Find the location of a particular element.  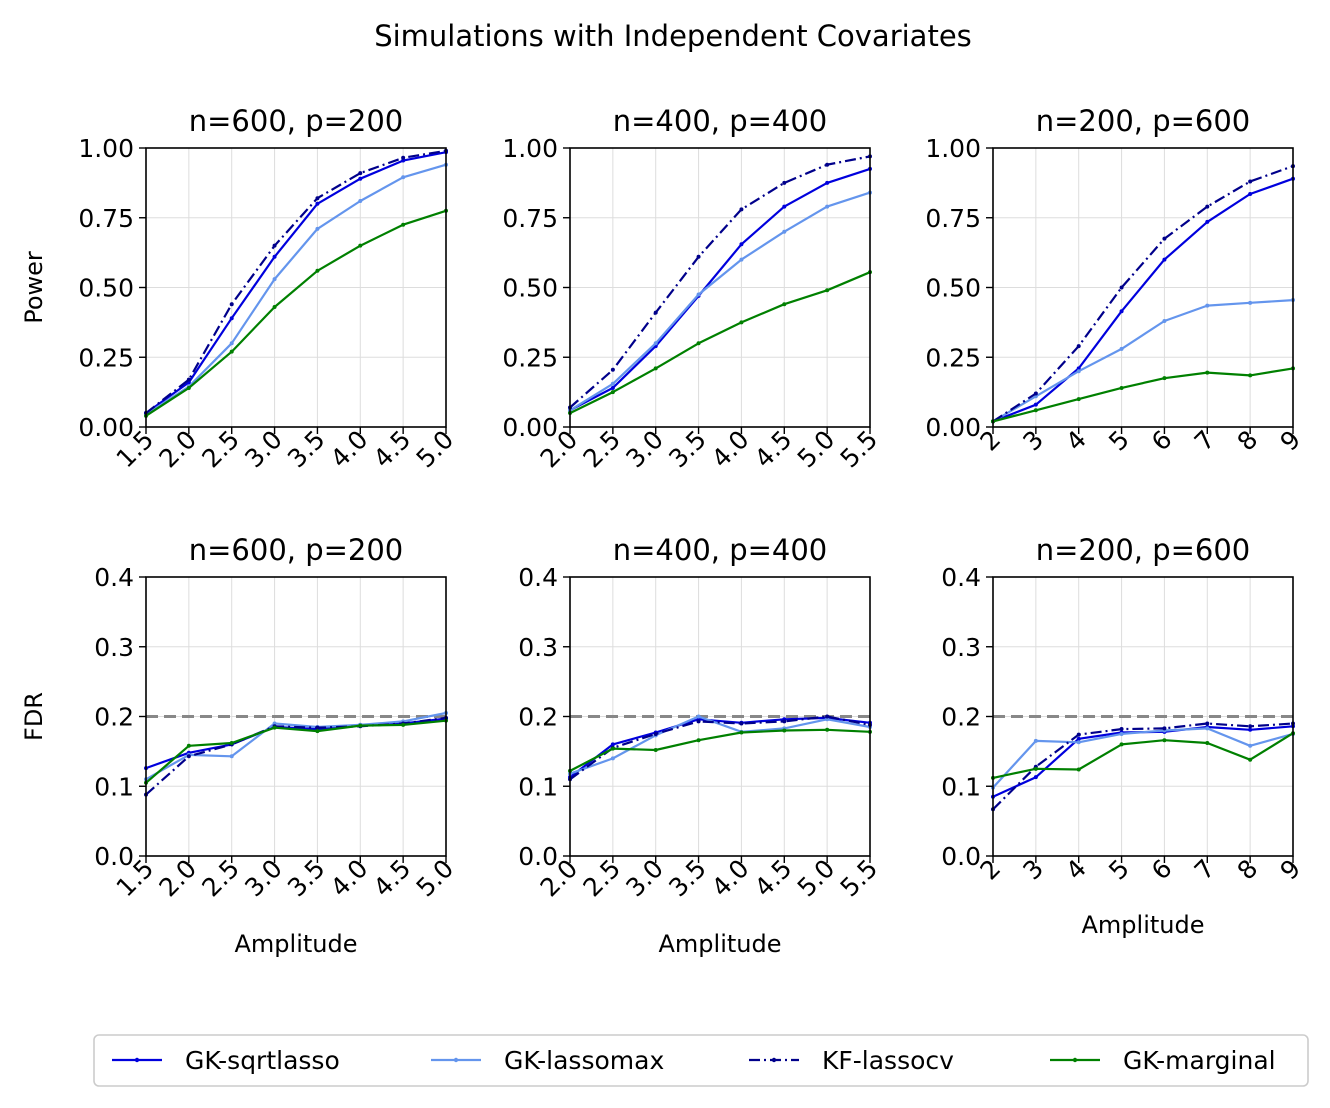

series-line-GK-sqrtlasso is located at coordinates (296, 282).